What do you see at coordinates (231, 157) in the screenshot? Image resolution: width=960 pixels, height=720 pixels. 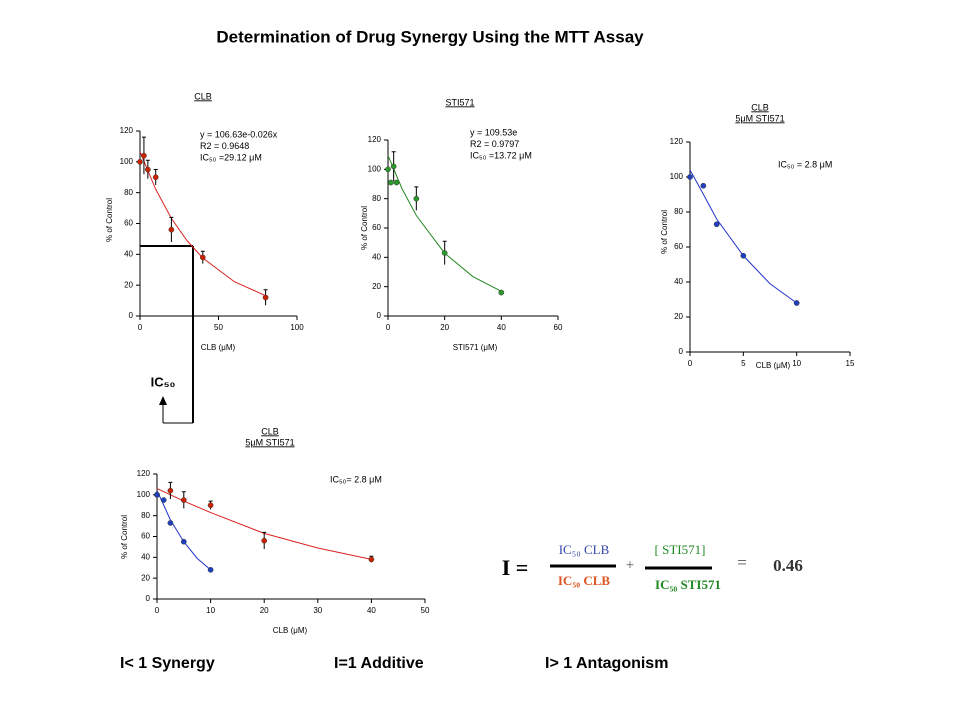 I see `annotation: IC₅₀ =29.12 μM` at bounding box center [231, 157].